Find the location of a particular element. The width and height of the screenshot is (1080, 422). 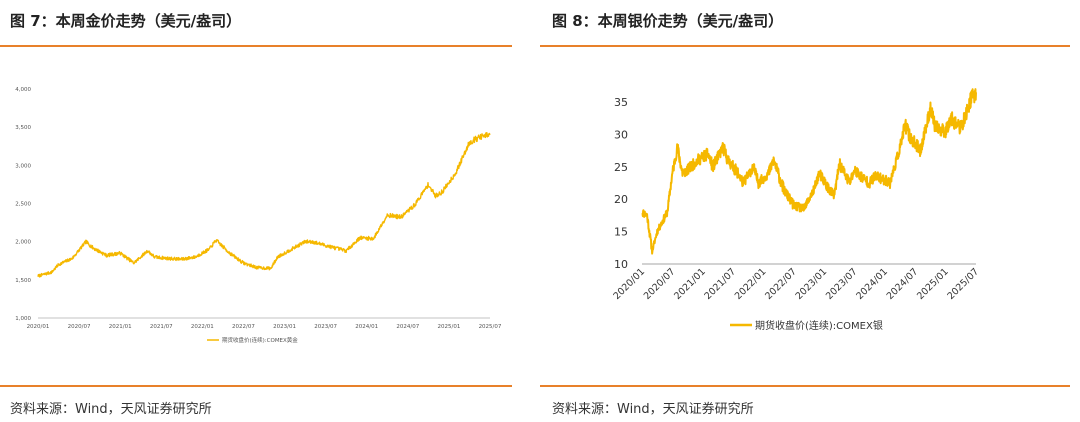

figure-7-title: 图 7：本周金价走势（美元/盎司） is located at coordinates (126, 21).